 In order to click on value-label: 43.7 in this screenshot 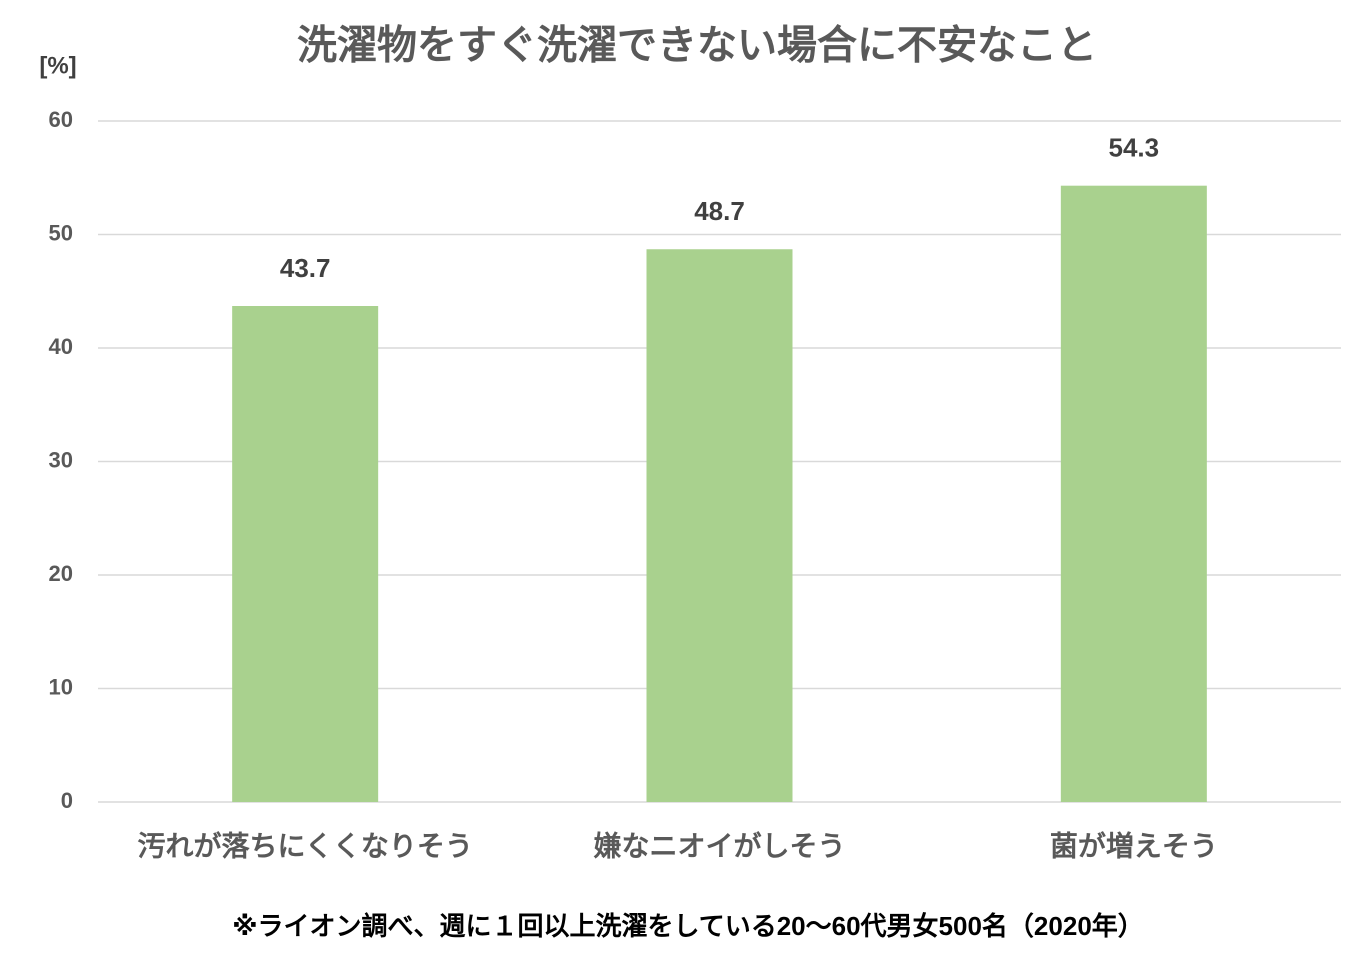, I will do `click(305, 268)`.